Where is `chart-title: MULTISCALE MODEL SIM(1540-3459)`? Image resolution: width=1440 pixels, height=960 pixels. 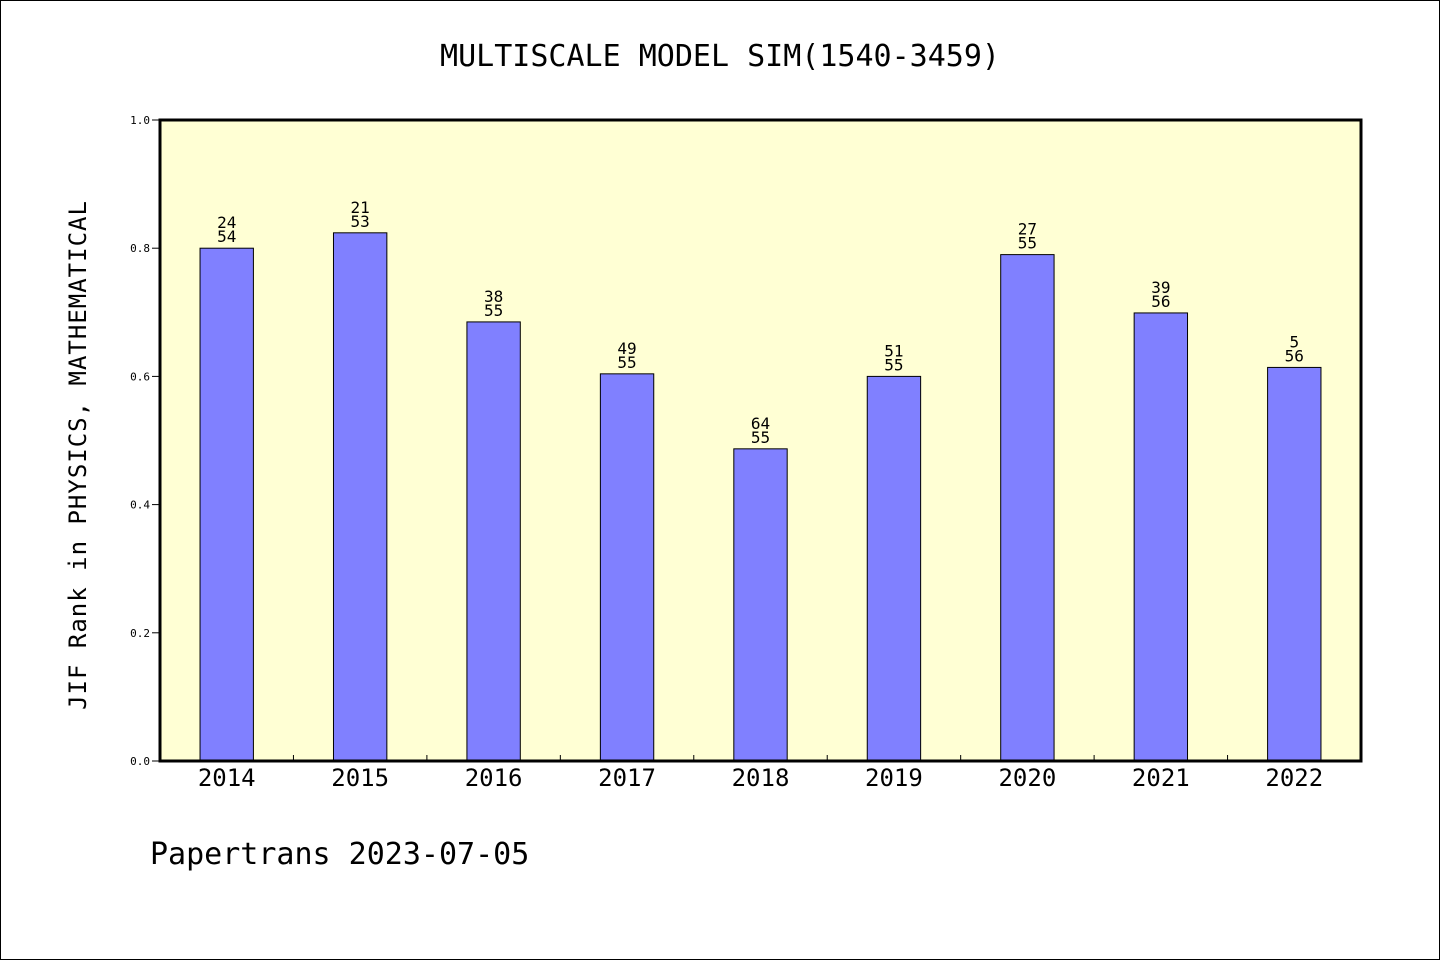
chart-title: MULTISCALE MODEL SIM(1540-3459) is located at coordinates (720, 56).